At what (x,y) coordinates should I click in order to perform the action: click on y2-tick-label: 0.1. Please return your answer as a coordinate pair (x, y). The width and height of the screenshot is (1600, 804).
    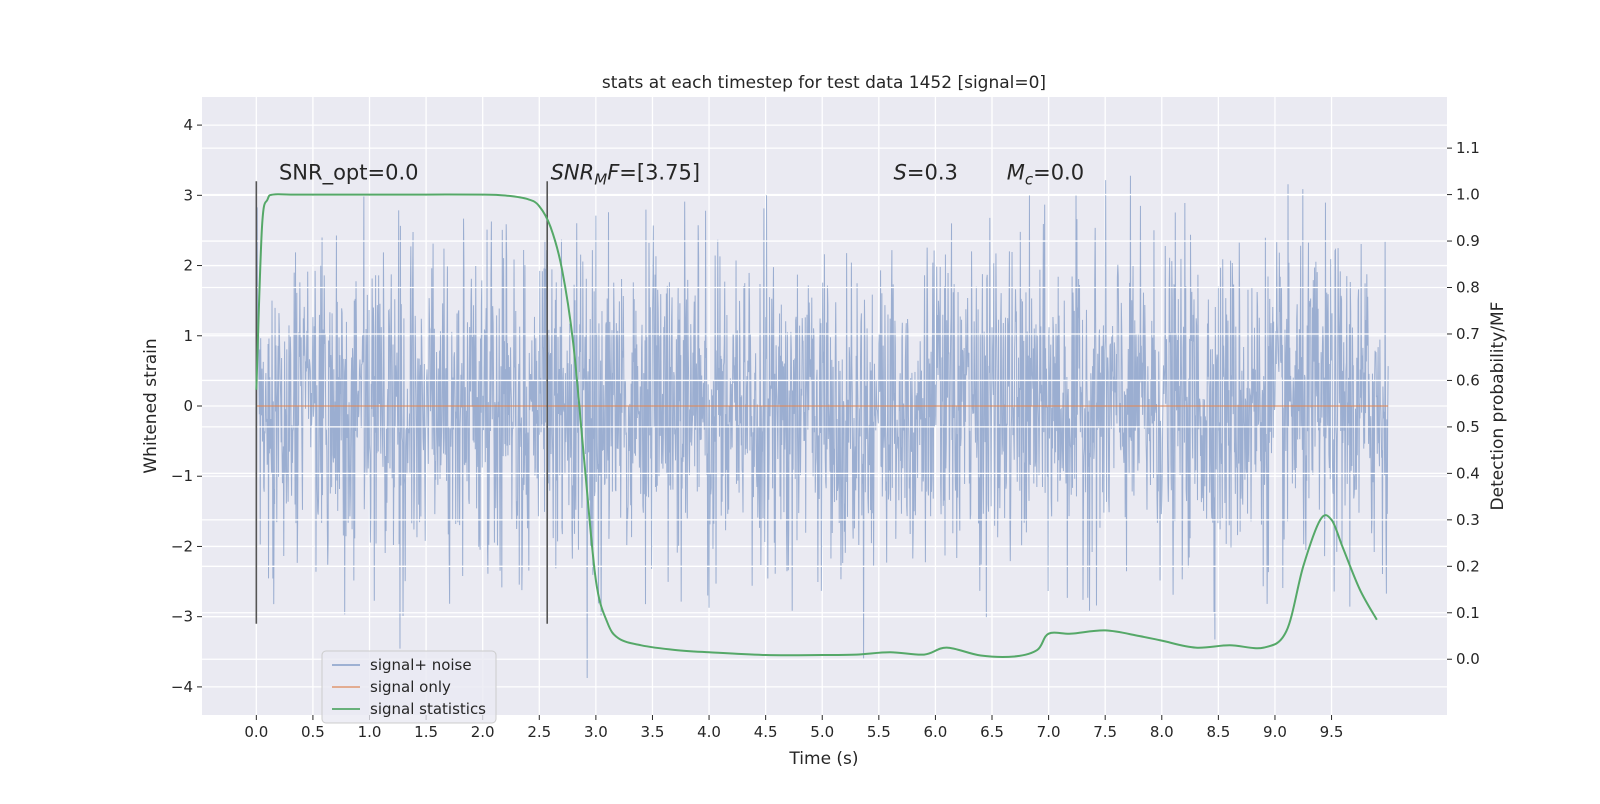
    Looking at the image, I should click on (1468, 613).